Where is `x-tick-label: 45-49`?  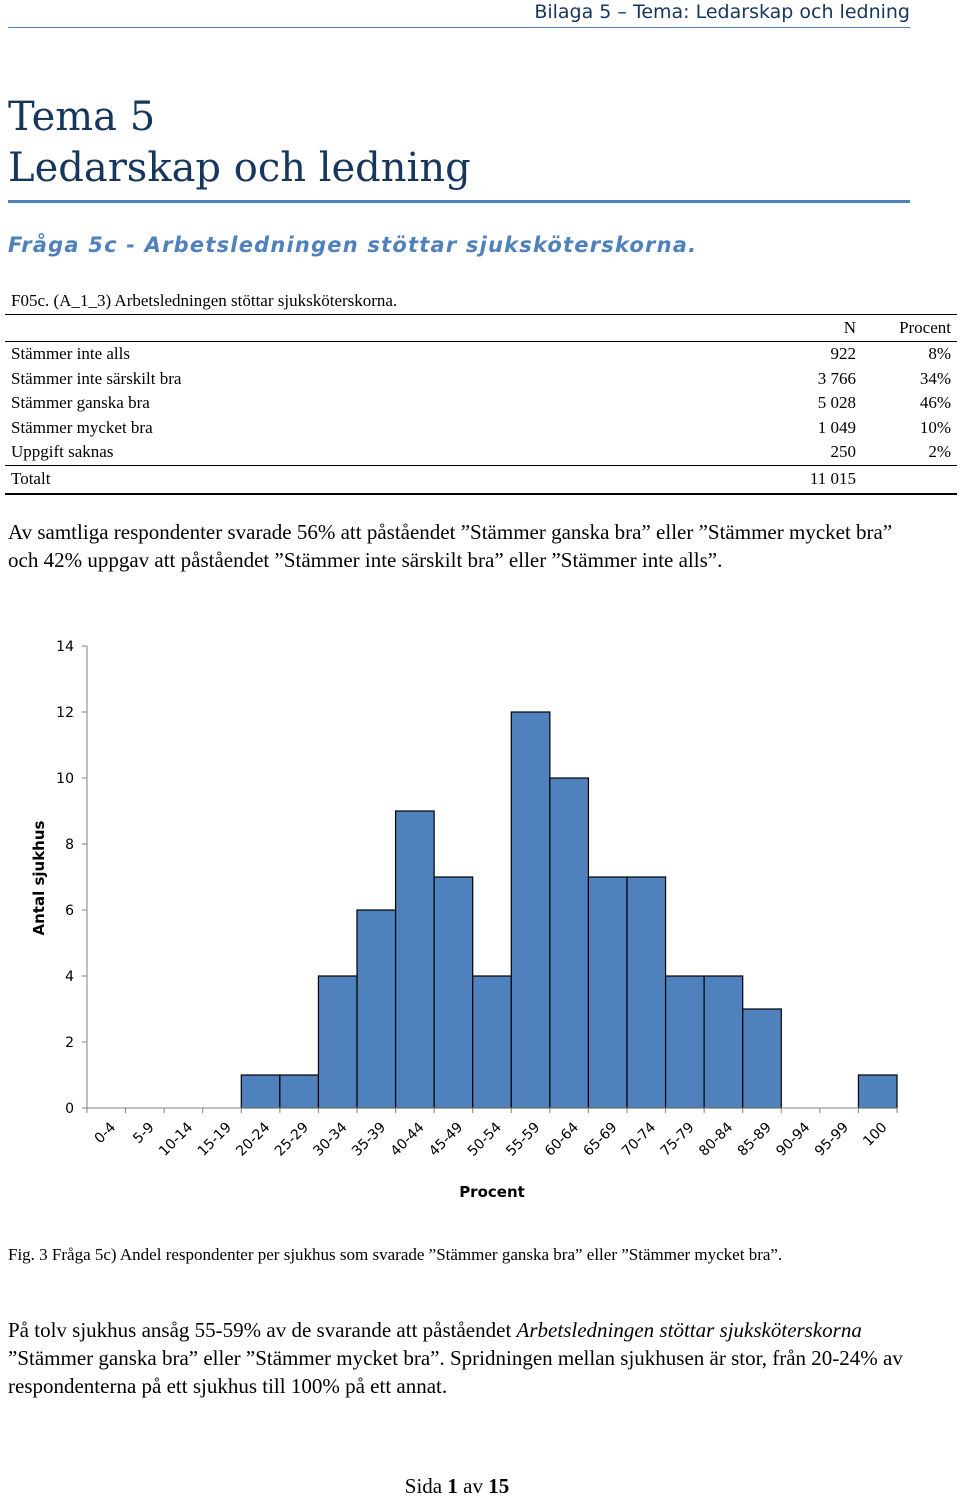 x-tick-label: 45-49 is located at coordinates (446, 1140).